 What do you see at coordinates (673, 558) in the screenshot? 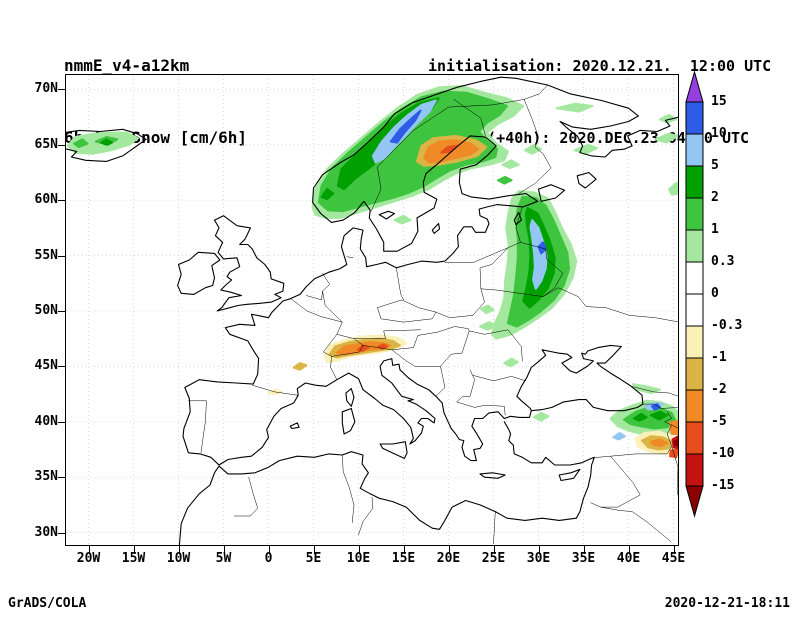
I see `lon-tick-label: 45E` at bounding box center [673, 558].